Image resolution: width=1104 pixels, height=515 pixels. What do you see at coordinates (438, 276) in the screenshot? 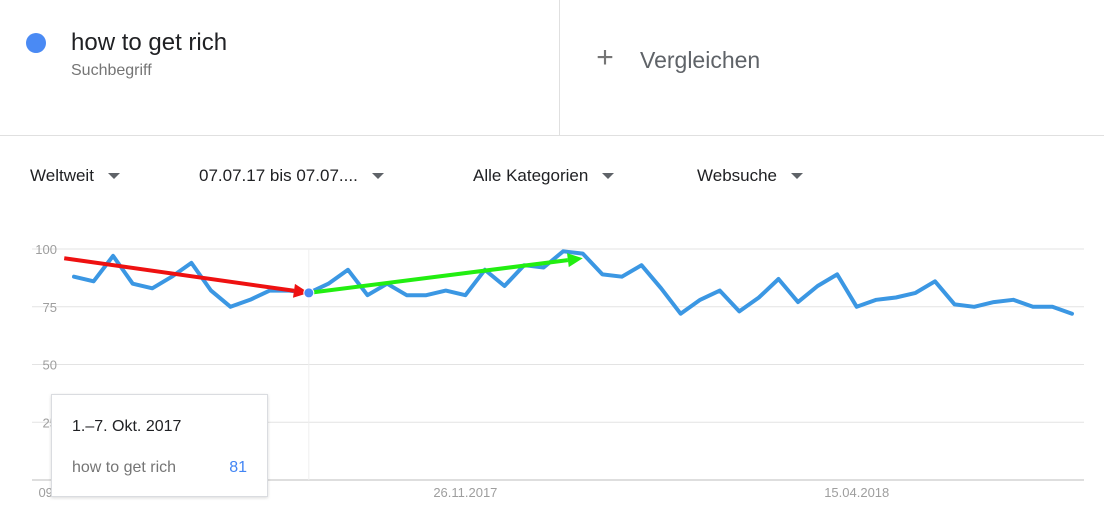
I see `green-arrow` at bounding box center [438, 276].